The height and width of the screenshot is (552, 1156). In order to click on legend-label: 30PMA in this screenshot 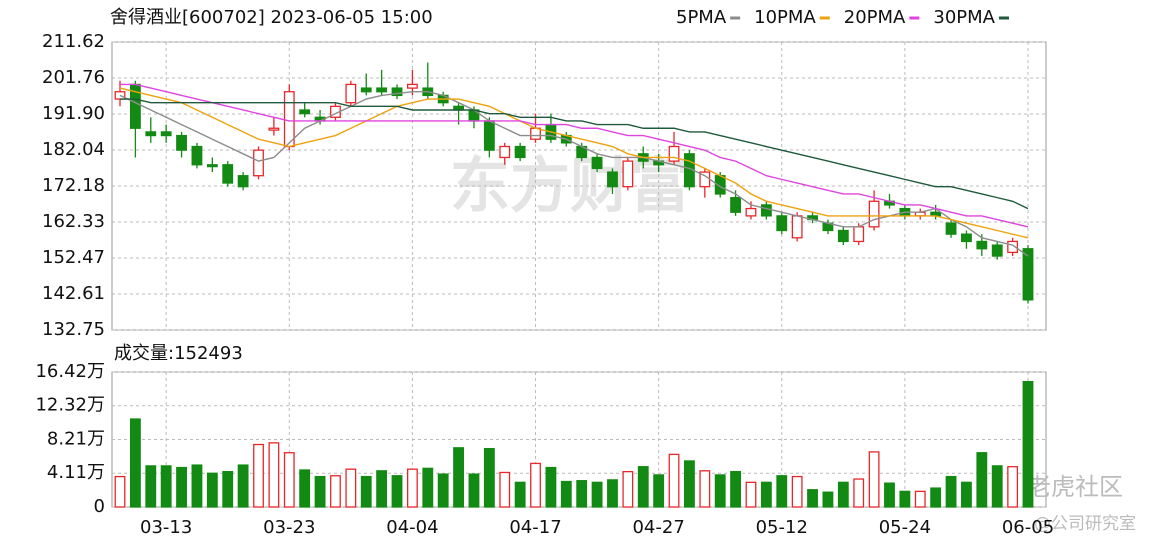, I will do `click(964, 17)`.